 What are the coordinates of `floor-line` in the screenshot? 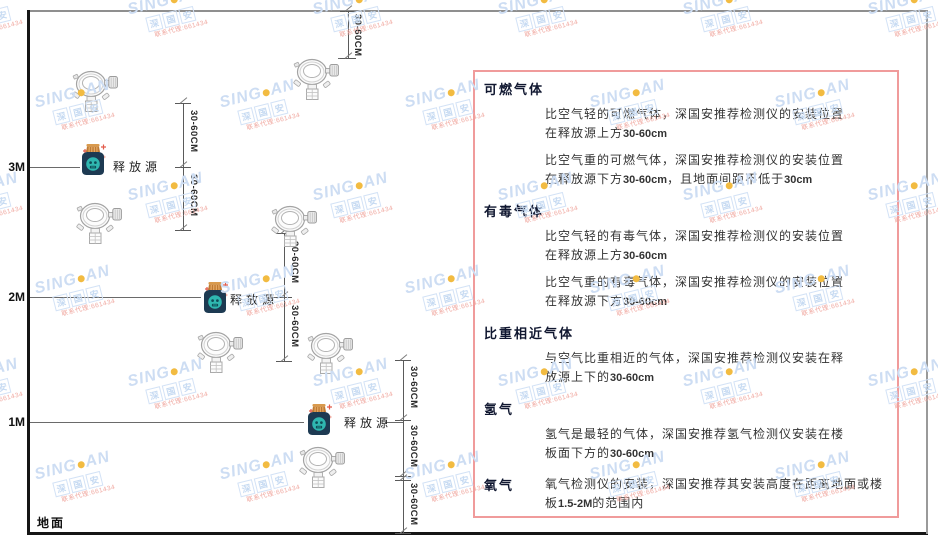 It's located at (477, 533).